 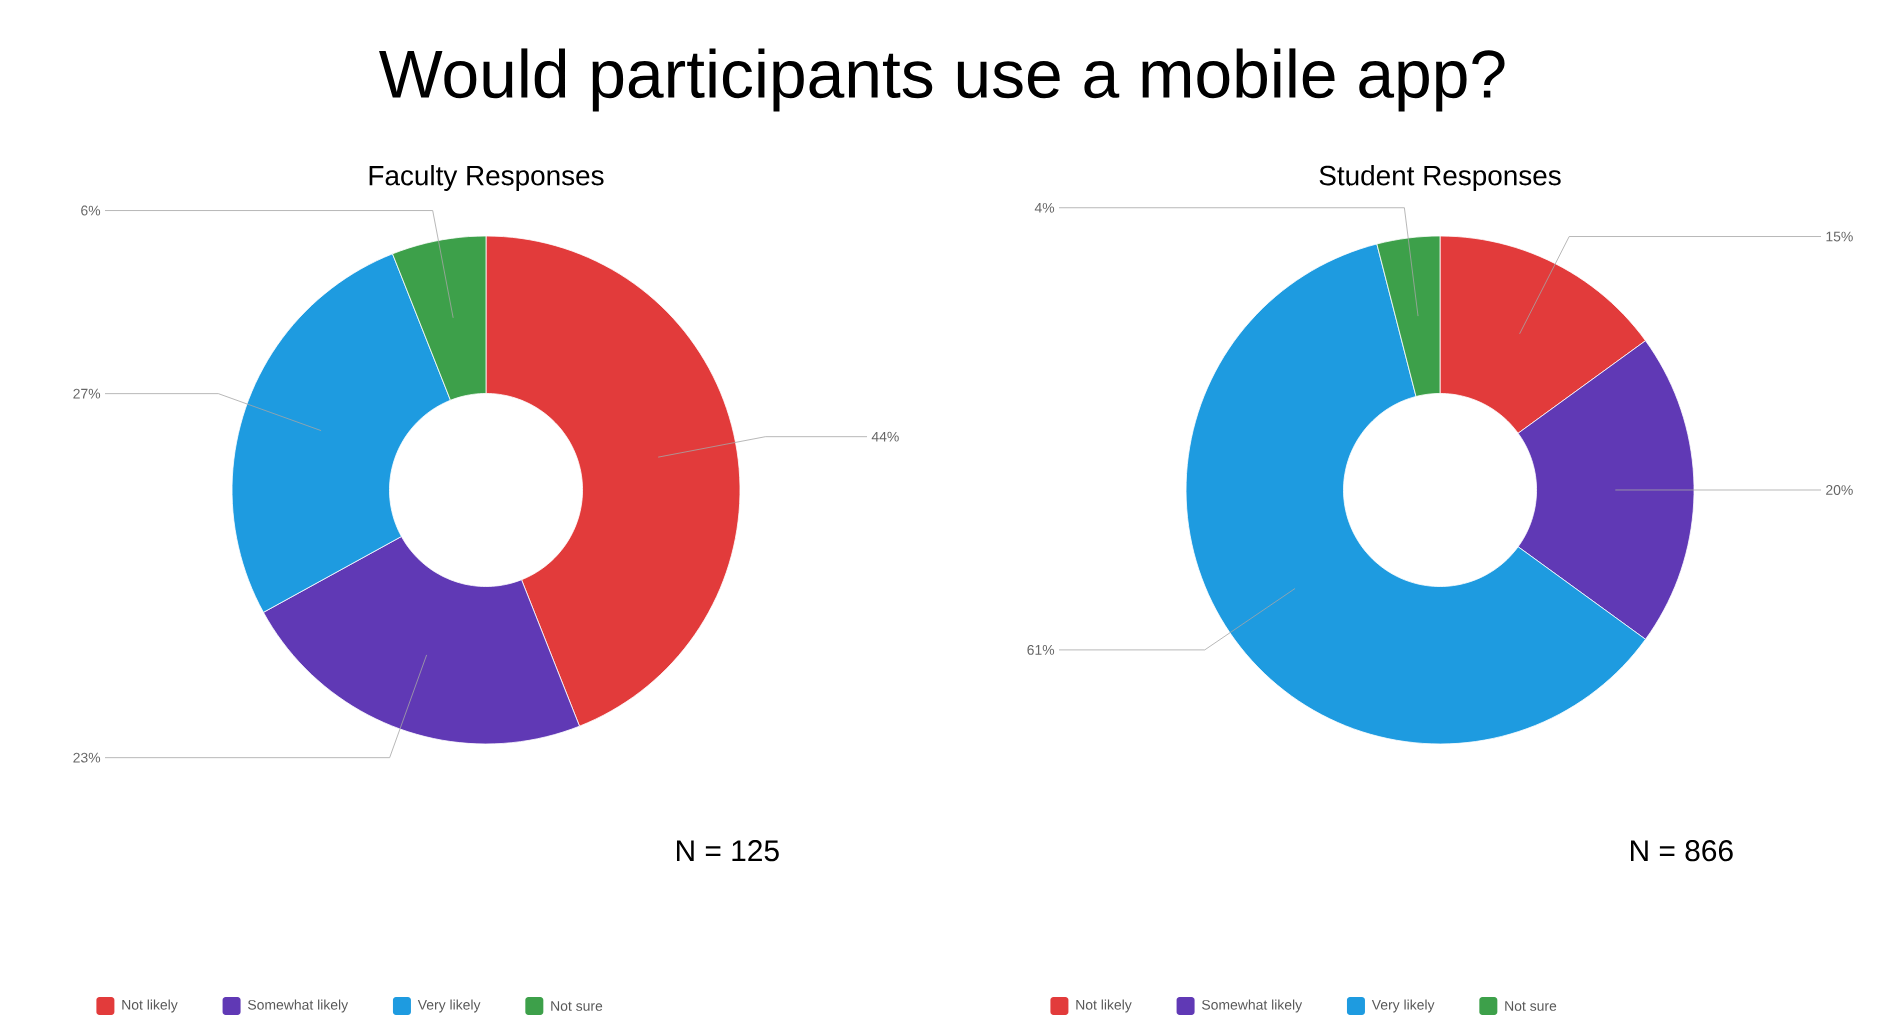 What do you see at coordinates (727, 851) in the screenshot?
I see `text: N = 125` at bounding box center [727, 851].